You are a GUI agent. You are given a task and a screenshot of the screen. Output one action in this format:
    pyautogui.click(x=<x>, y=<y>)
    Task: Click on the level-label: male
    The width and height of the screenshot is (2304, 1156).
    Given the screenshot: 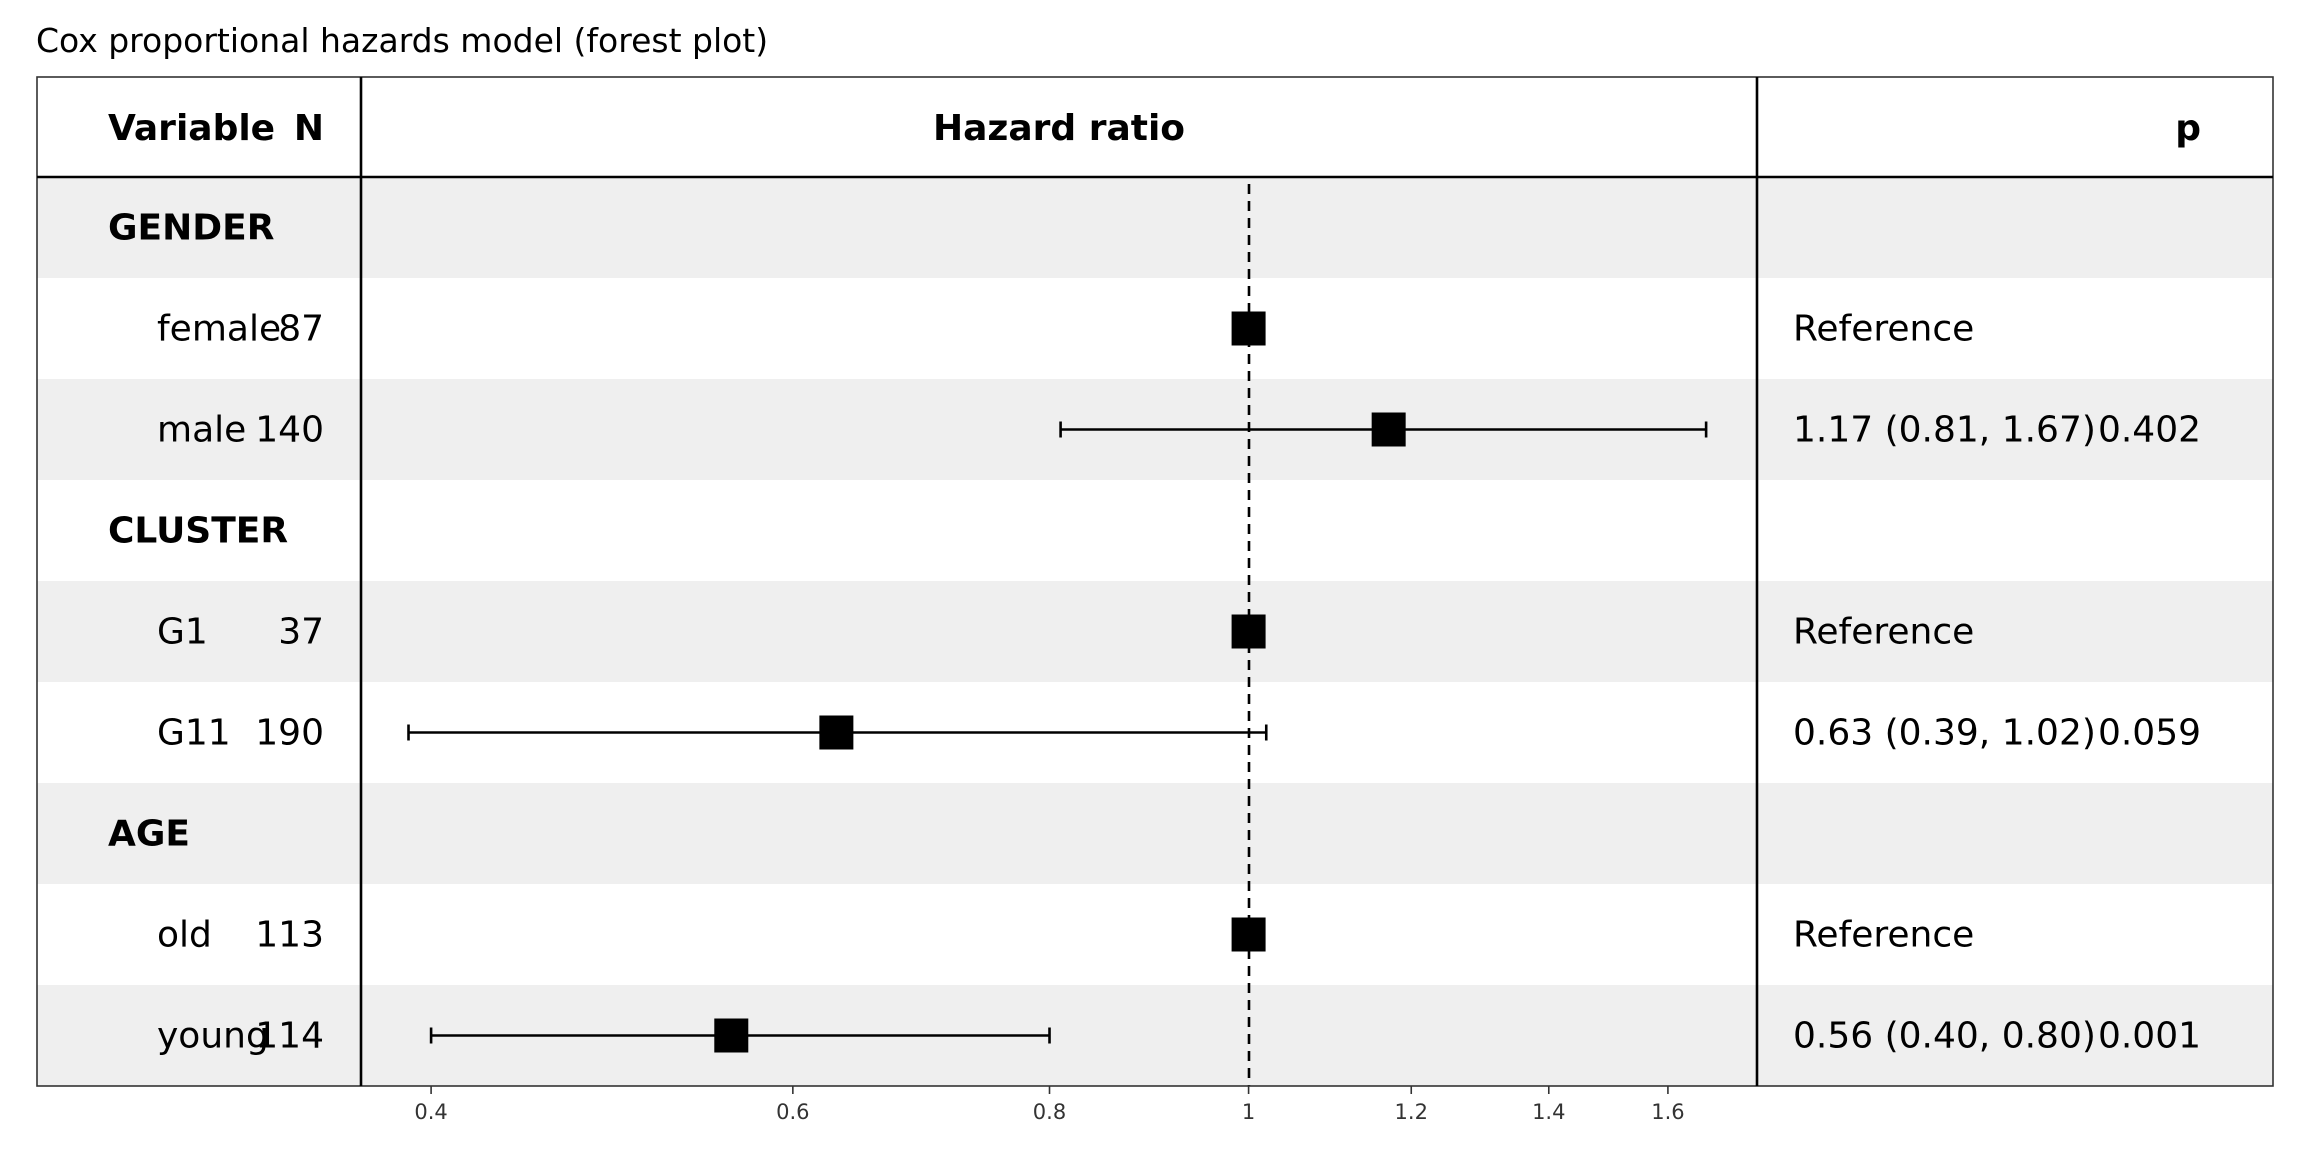 What is the action you would take?
    pyautogui.click(x=201, y=430)
    